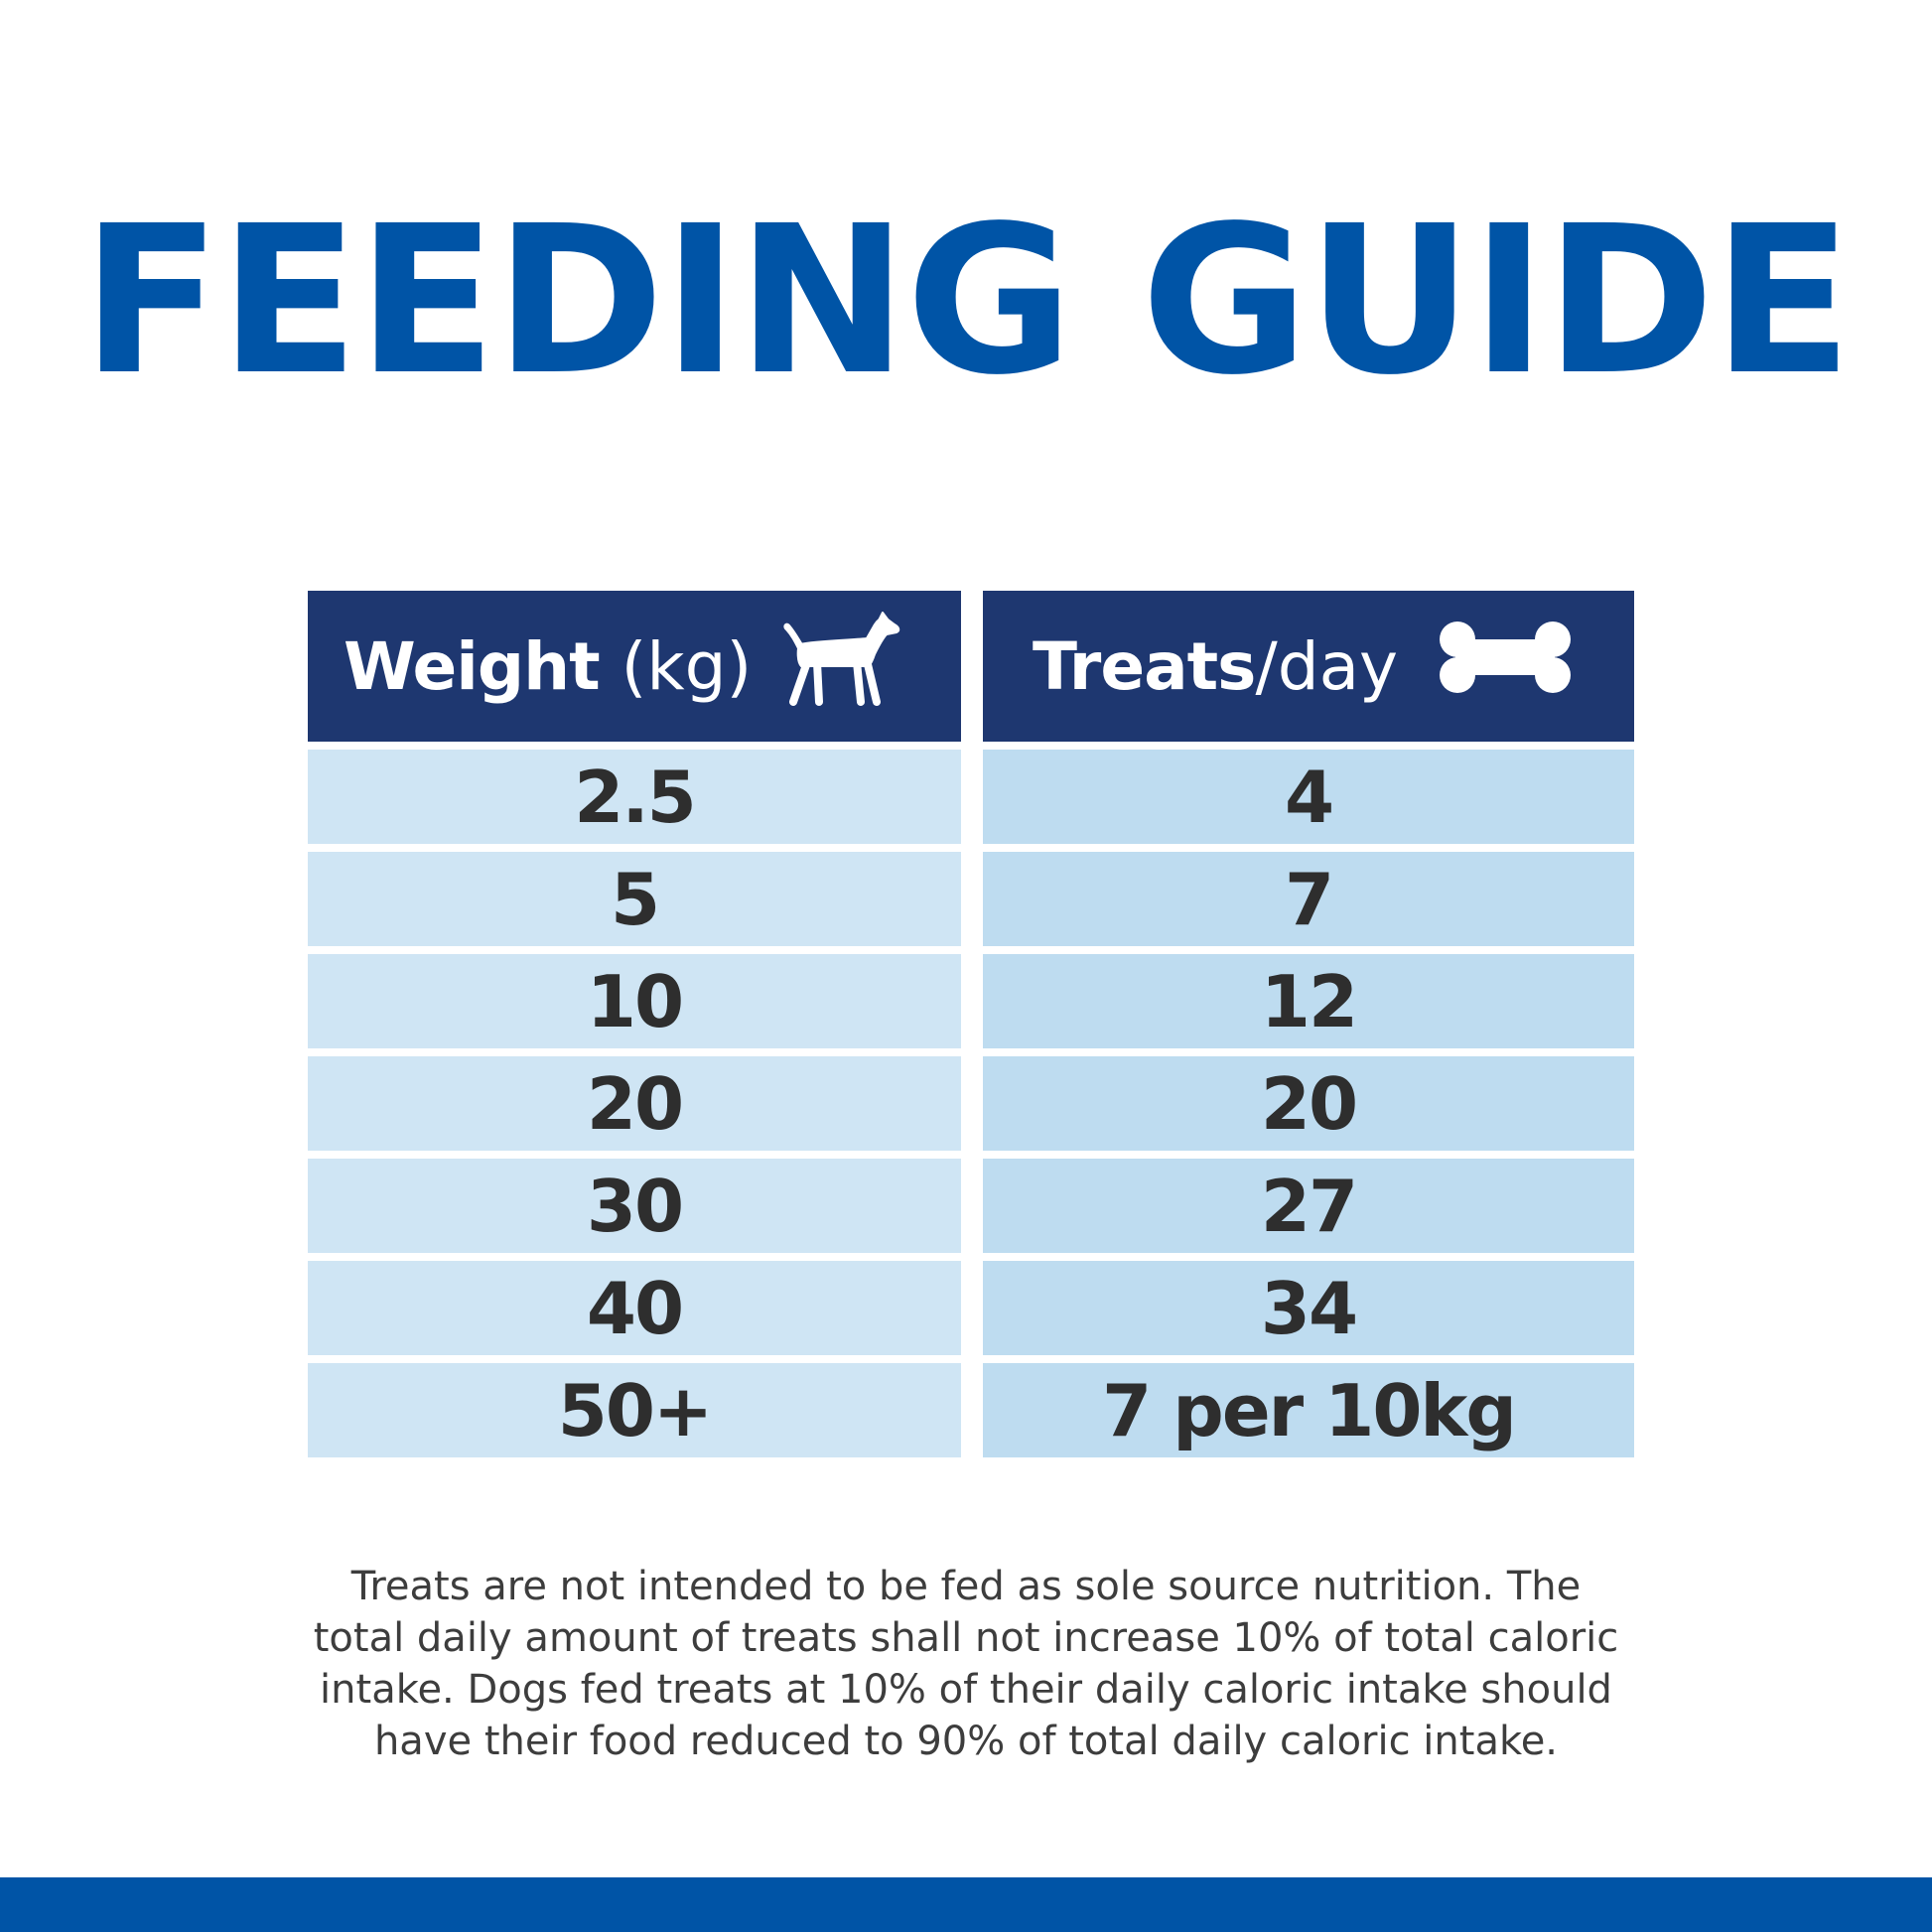 The height and width of the screenshot is (1932, 1932). Describe the element at coordinates (1327, 666) in the screenshot. I see `treats-header-unit: /day` at that location.